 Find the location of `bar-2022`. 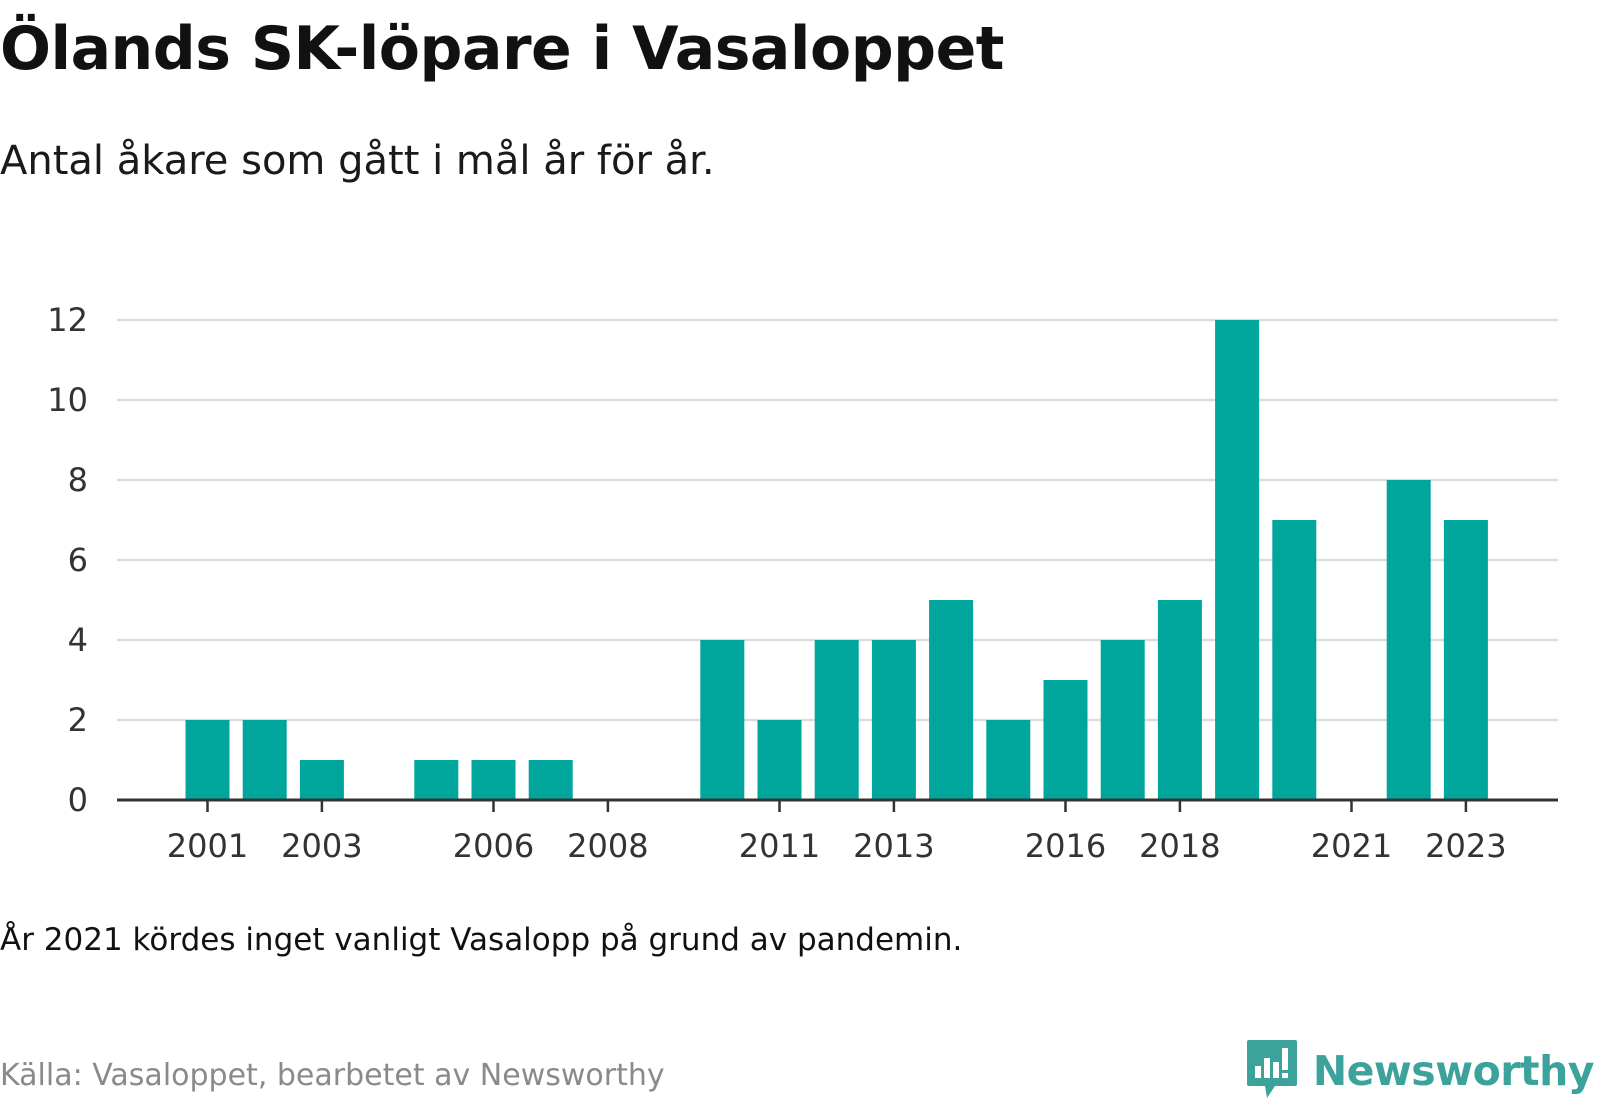

bar-2022 is located at coordinates (1408, 640).